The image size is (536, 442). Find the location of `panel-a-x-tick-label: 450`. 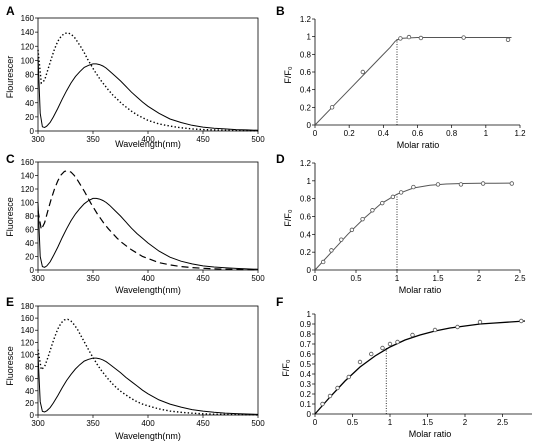

panel-a-x-tick-label: 450 is located at coordinates (203, 139).